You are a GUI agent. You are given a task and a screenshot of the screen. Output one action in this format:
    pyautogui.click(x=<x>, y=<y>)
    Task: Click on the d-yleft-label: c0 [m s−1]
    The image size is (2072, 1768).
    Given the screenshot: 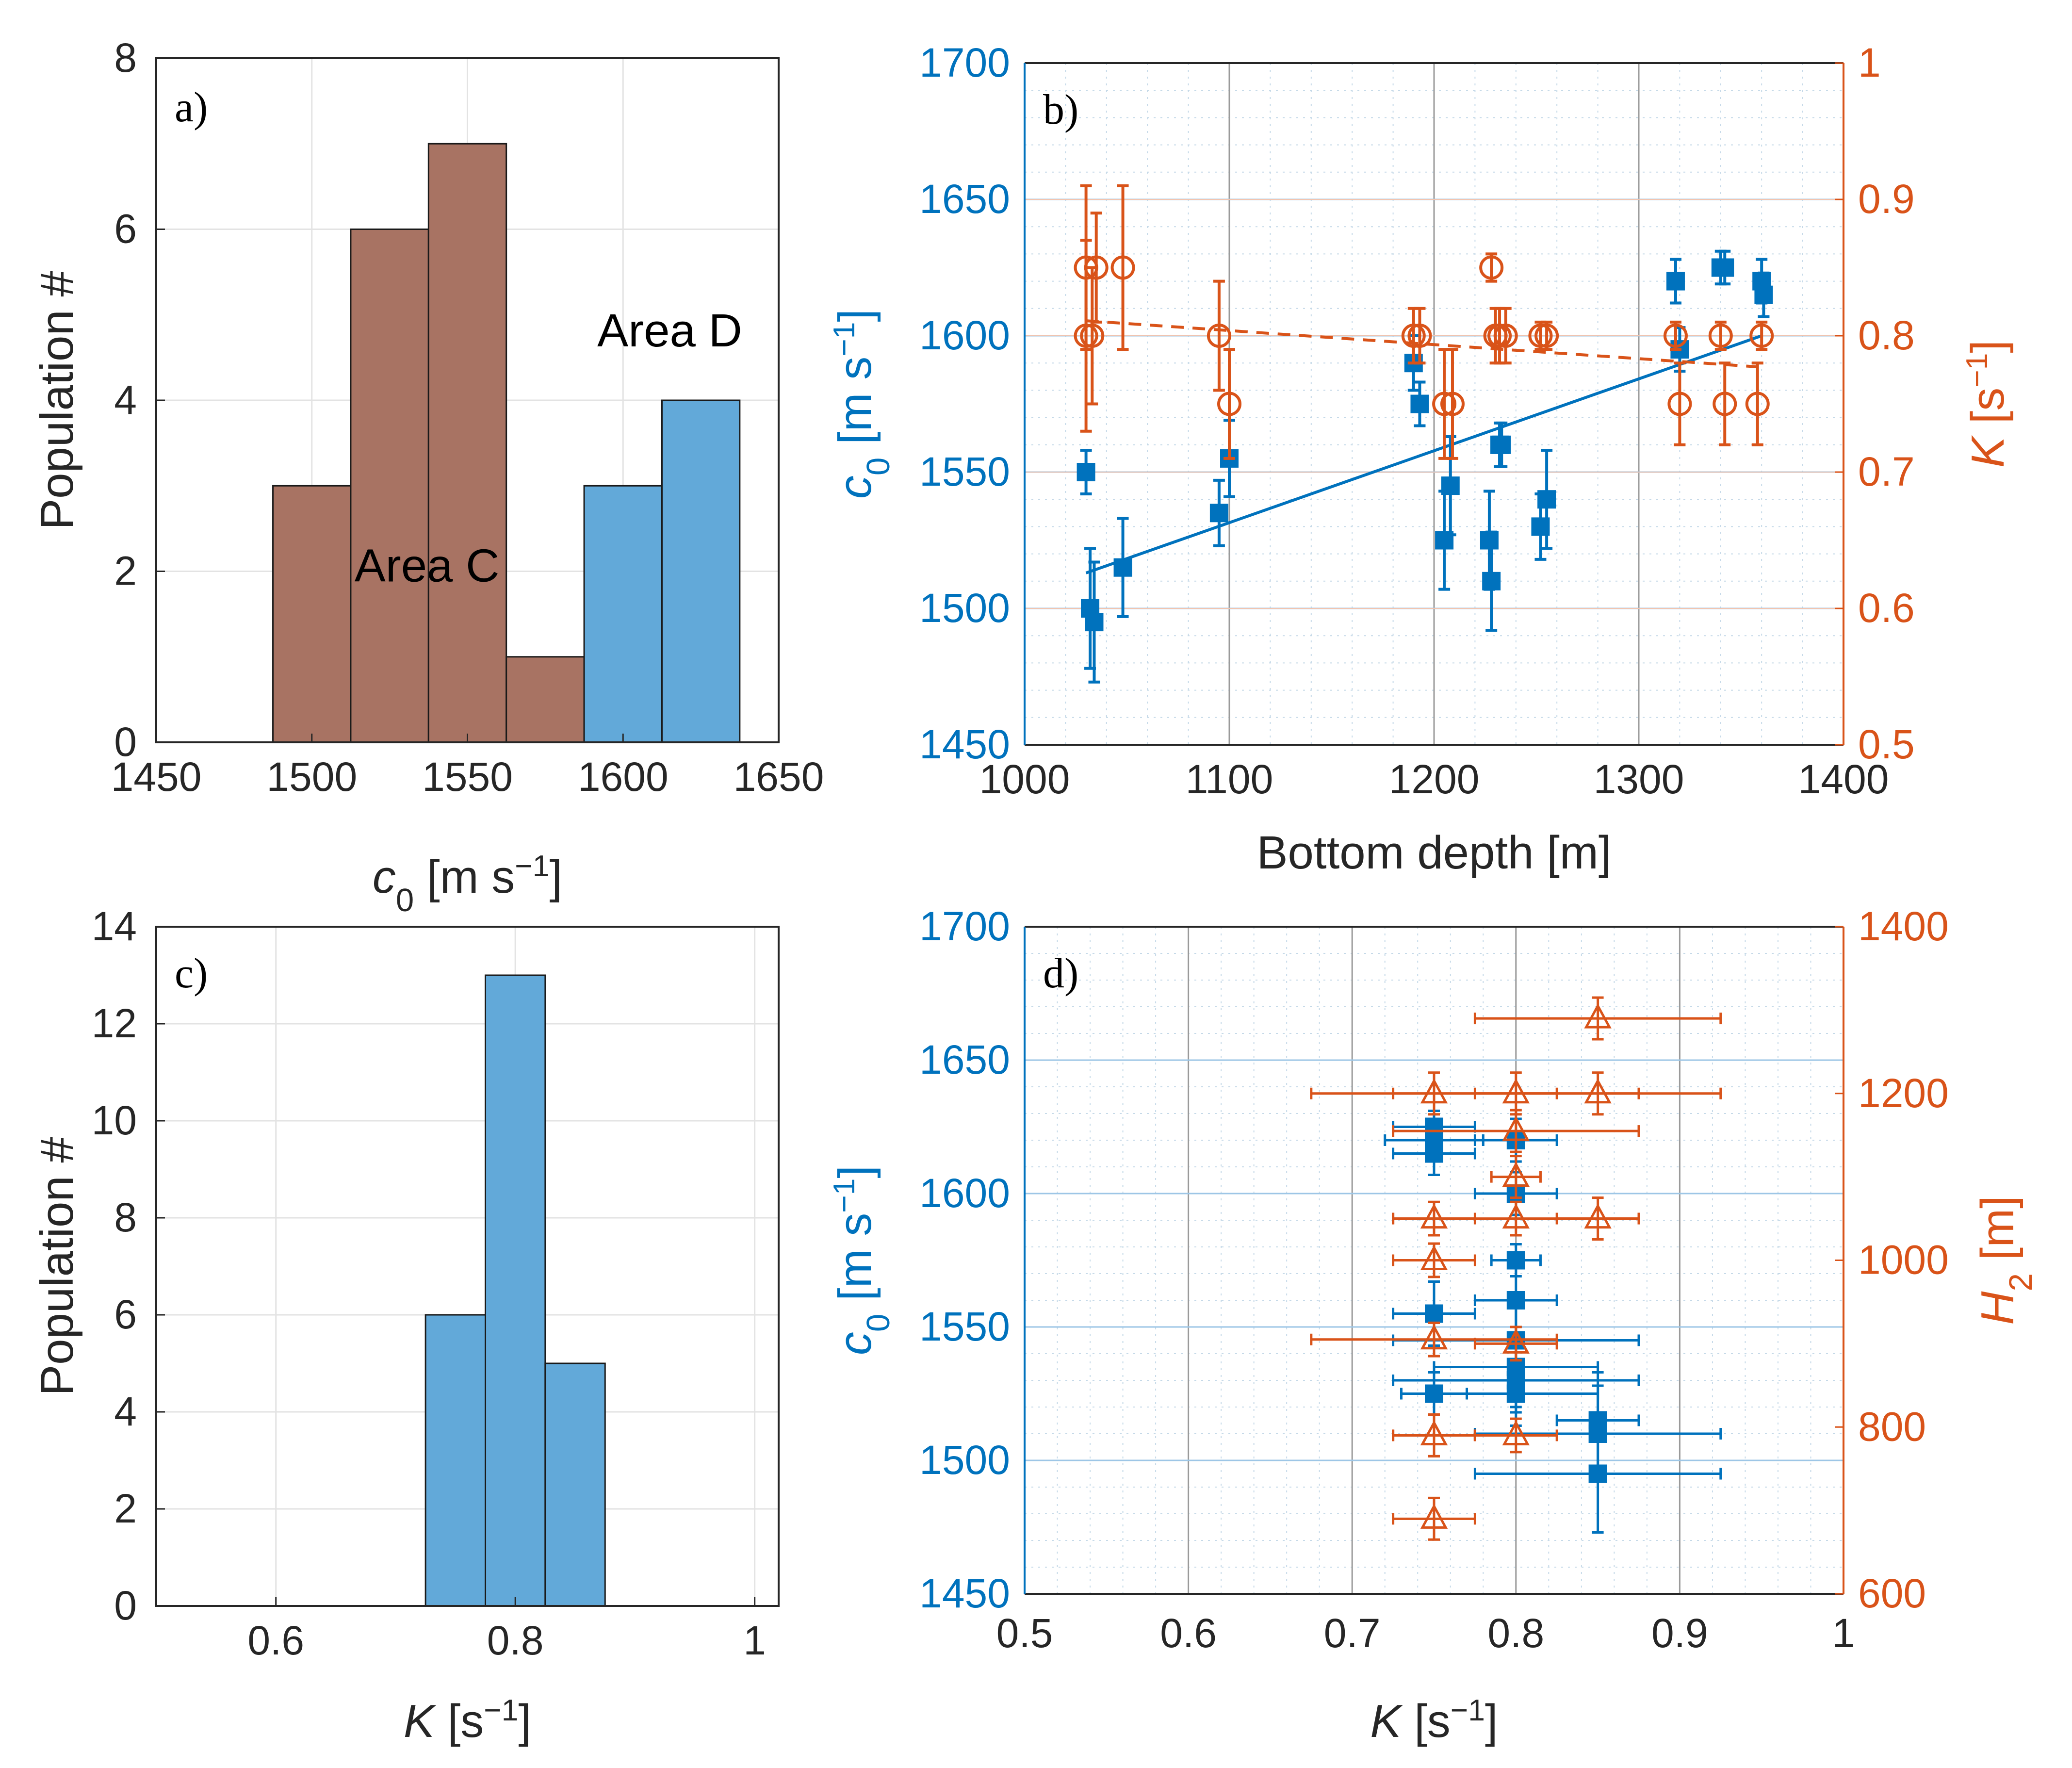 What is the action you would take?
    pyautogui.click(x=862, y=1260)
    